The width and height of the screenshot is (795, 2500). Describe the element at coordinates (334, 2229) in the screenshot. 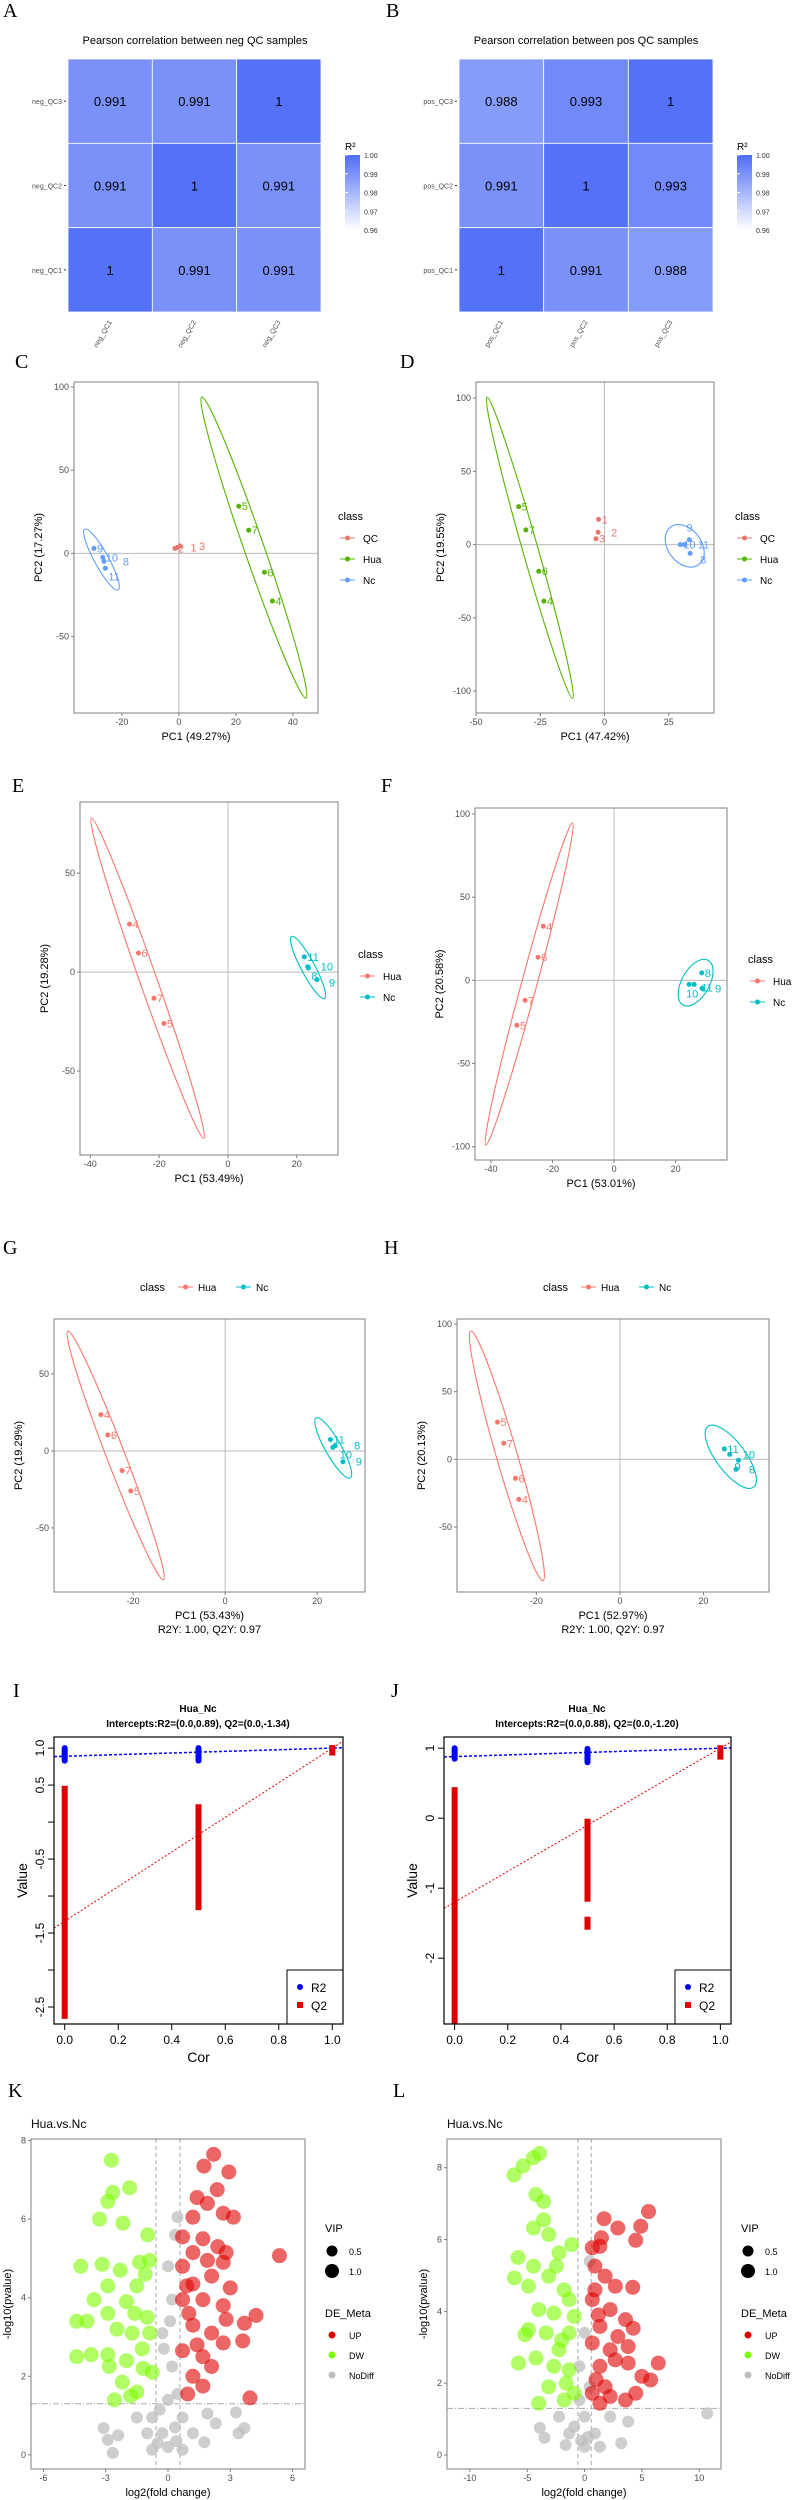

I see `legend-title-vip: VIP` at that location.